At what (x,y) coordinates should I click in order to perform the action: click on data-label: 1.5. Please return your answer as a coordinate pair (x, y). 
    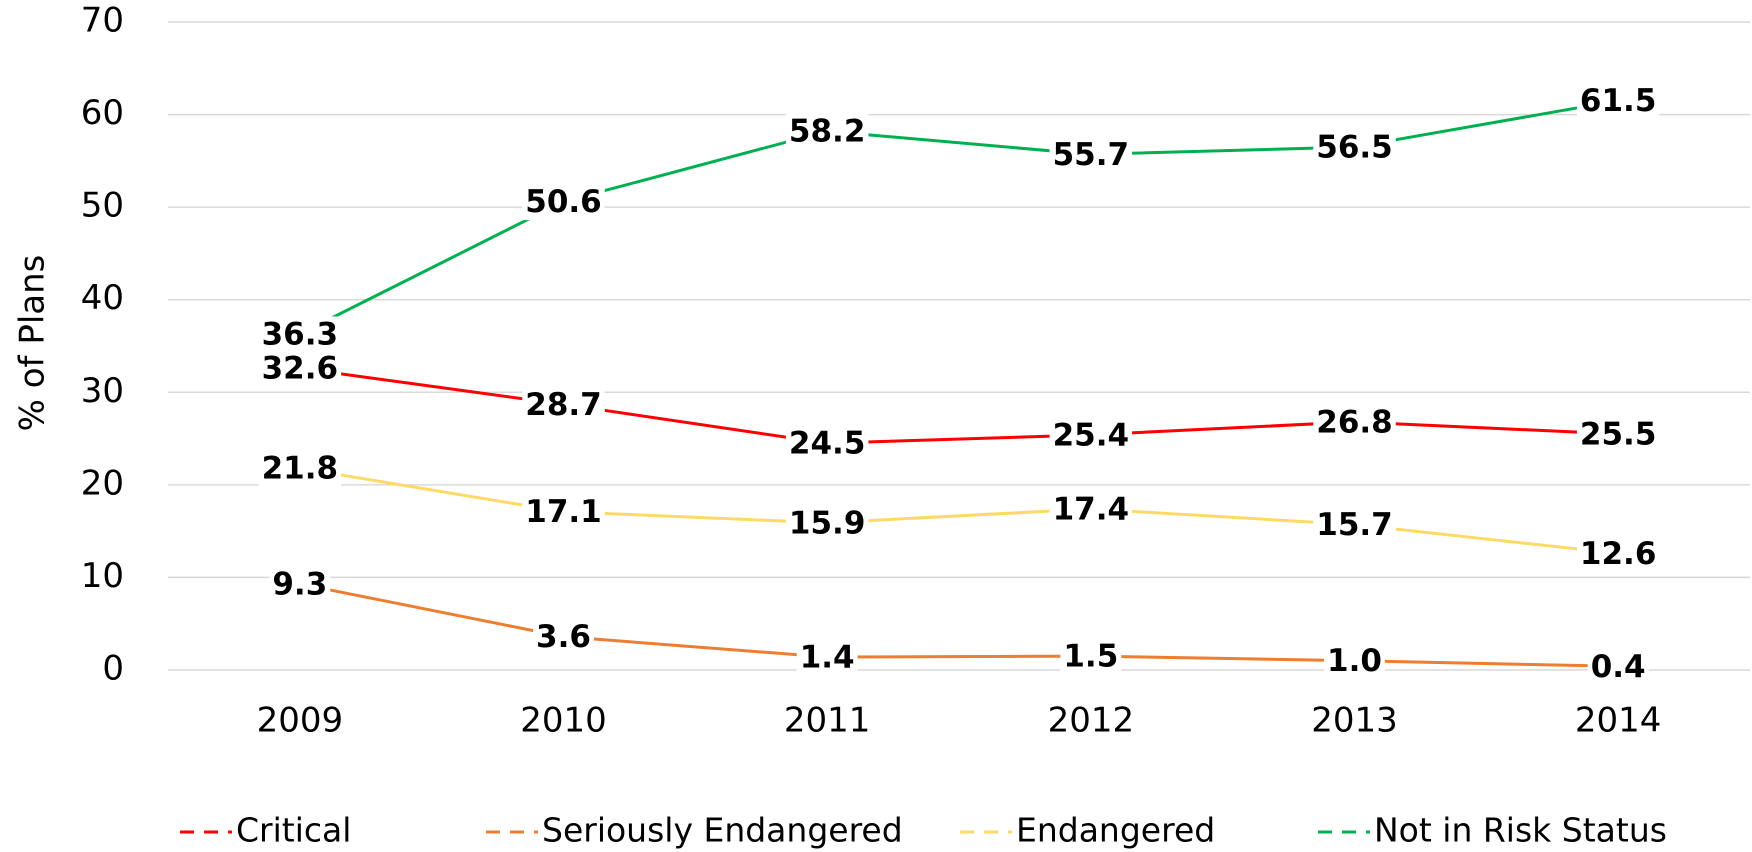
    Looking at the image, I should click on (1090, 657).